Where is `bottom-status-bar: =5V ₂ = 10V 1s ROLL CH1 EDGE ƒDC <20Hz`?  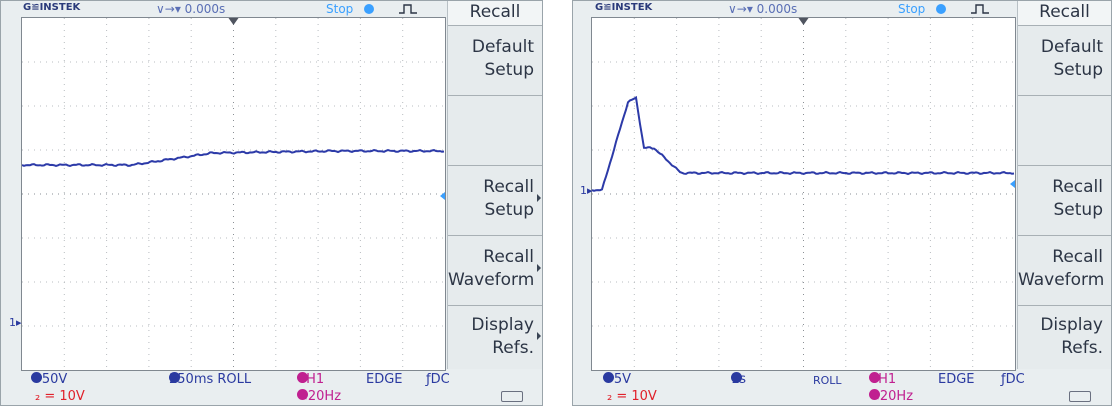 bottom-status-bar: =5V ₂ = 10V 1s ROLL CH1 EDGE ƒDC <20Hz is located at coordinates (842, 387).